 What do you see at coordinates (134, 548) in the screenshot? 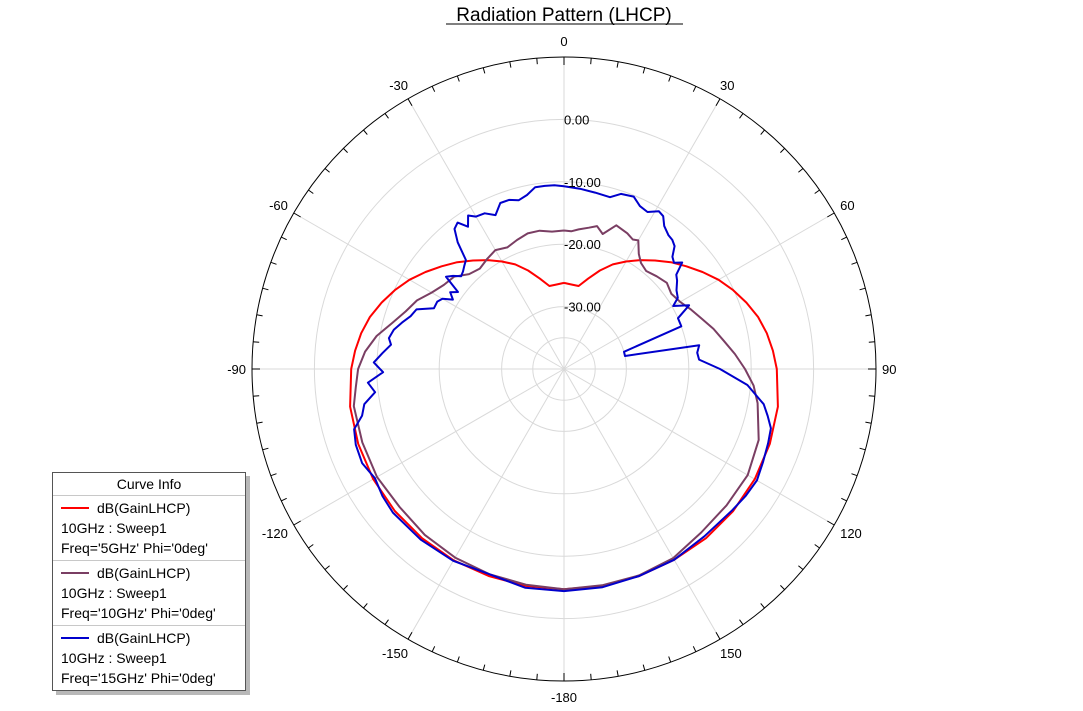
I see `legend-freq-5ghz: Freq='5GHz' Phi='0deg'` at bounding box center [134, 548].